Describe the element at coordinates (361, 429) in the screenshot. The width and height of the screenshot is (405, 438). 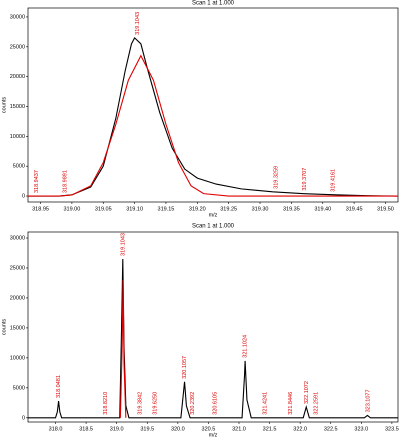
I see `x-tick-label: 323.0` at that location.